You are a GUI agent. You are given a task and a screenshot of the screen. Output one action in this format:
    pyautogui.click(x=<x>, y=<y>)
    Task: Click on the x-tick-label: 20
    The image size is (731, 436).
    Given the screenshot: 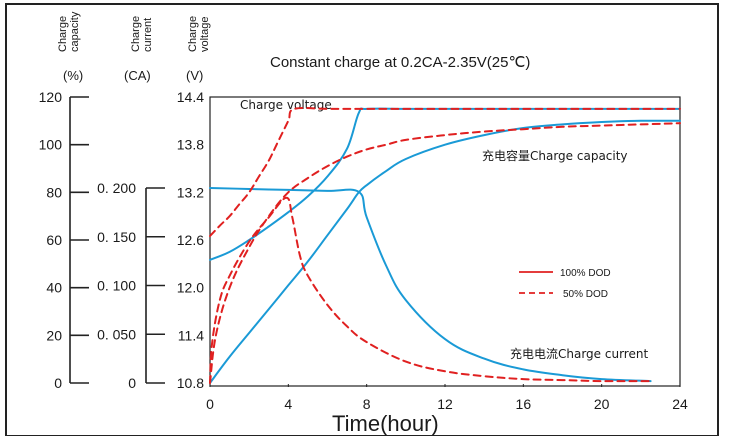 What is the action you would take?
    pyautogui.click(x=602, y=404)
    